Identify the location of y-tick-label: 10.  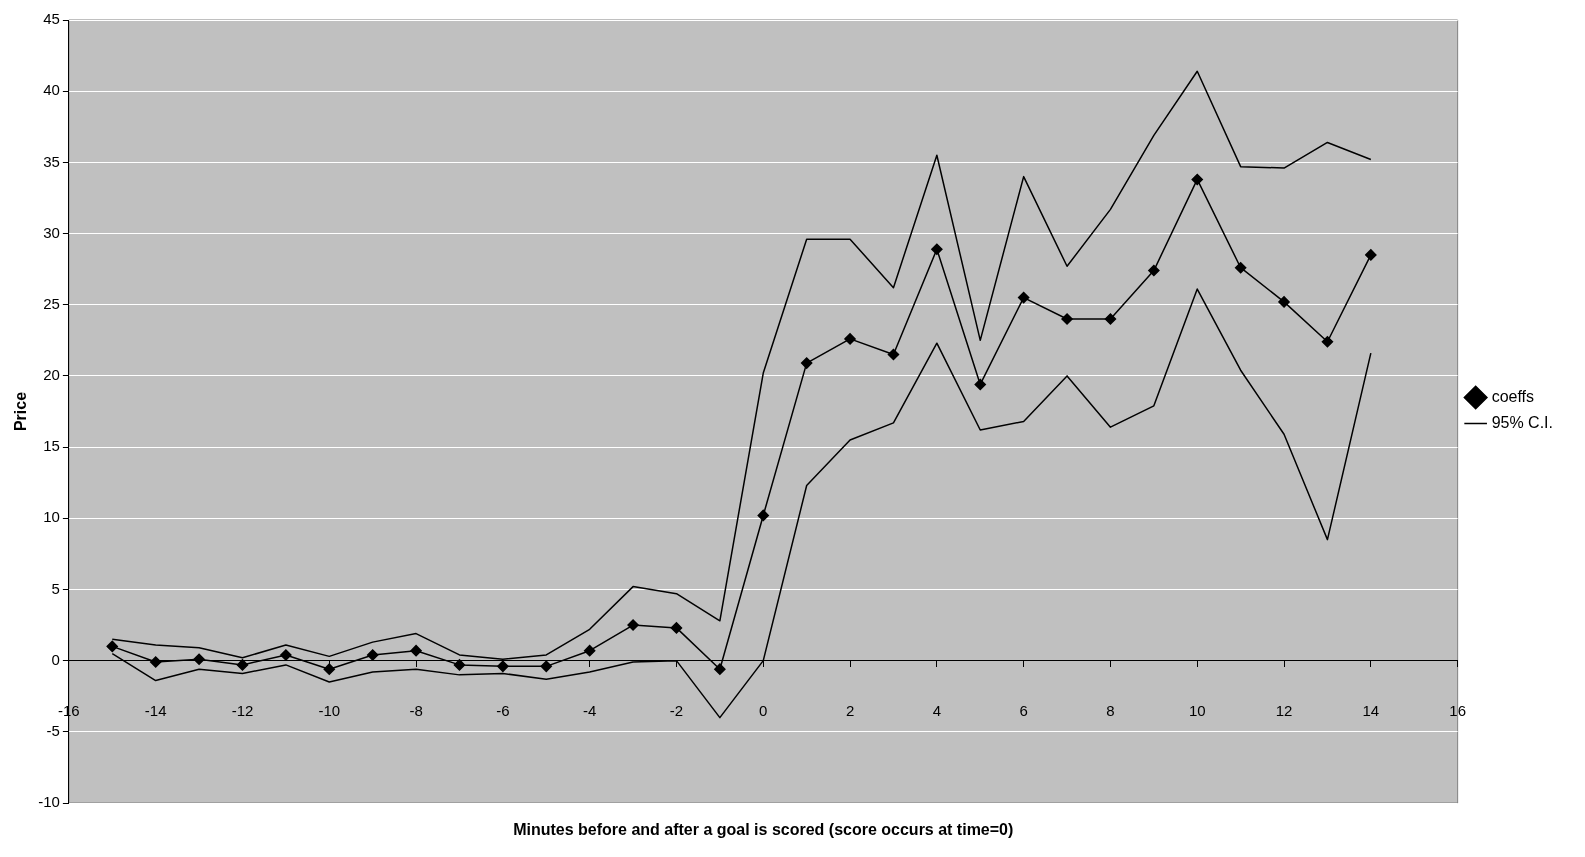
(51, 517).